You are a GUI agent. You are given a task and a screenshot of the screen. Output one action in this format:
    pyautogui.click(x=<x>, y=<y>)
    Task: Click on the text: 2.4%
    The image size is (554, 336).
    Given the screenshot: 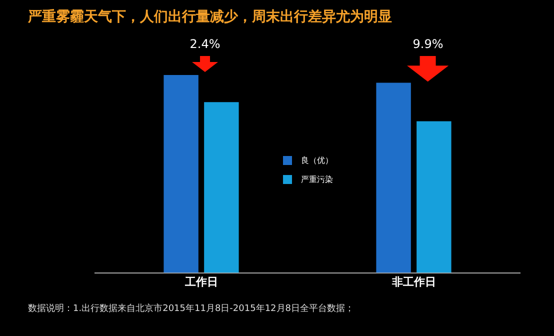 What is the action you would take?
    pyautogui.click(x=205, y=44)
    